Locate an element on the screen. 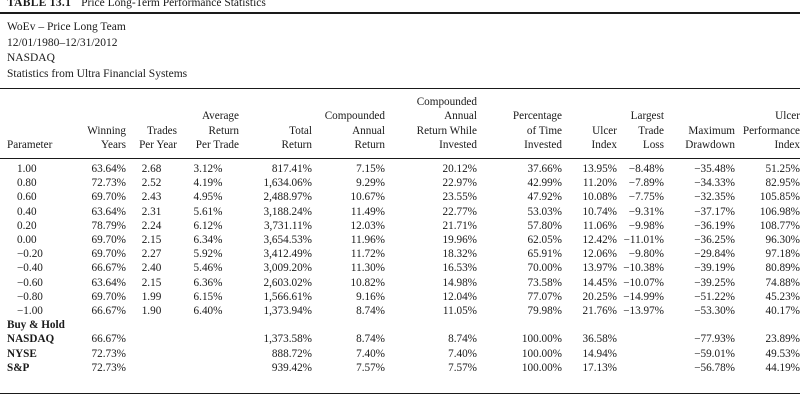 This screenshot has width=800, height=400. column-header: Maximum Drawdown is located at coordinates (710, 137).